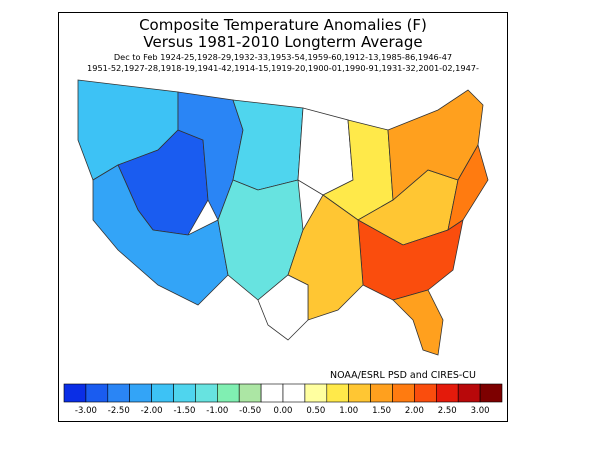 Image resolution: width=614 pixels, height=460 pixels. What do you see at coordinates (325, 151) in the screenshot?
I see `region-upper-midwest` at bounding box center [325, 151].